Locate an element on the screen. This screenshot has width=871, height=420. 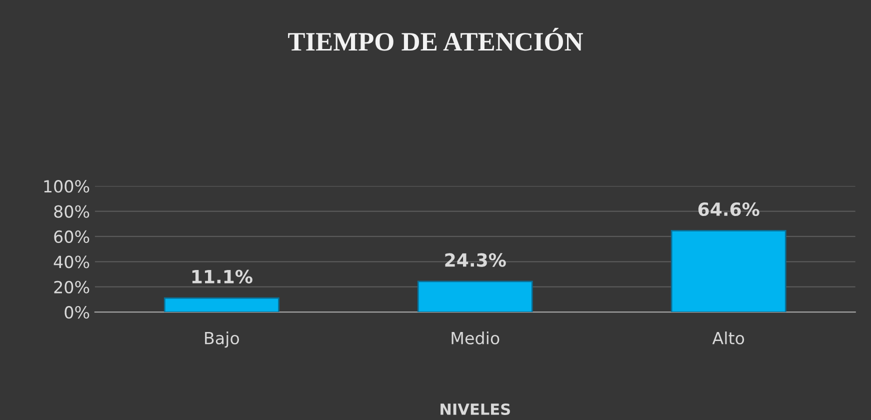
y-tick-label: 20% is located at coordinates (72, 287).